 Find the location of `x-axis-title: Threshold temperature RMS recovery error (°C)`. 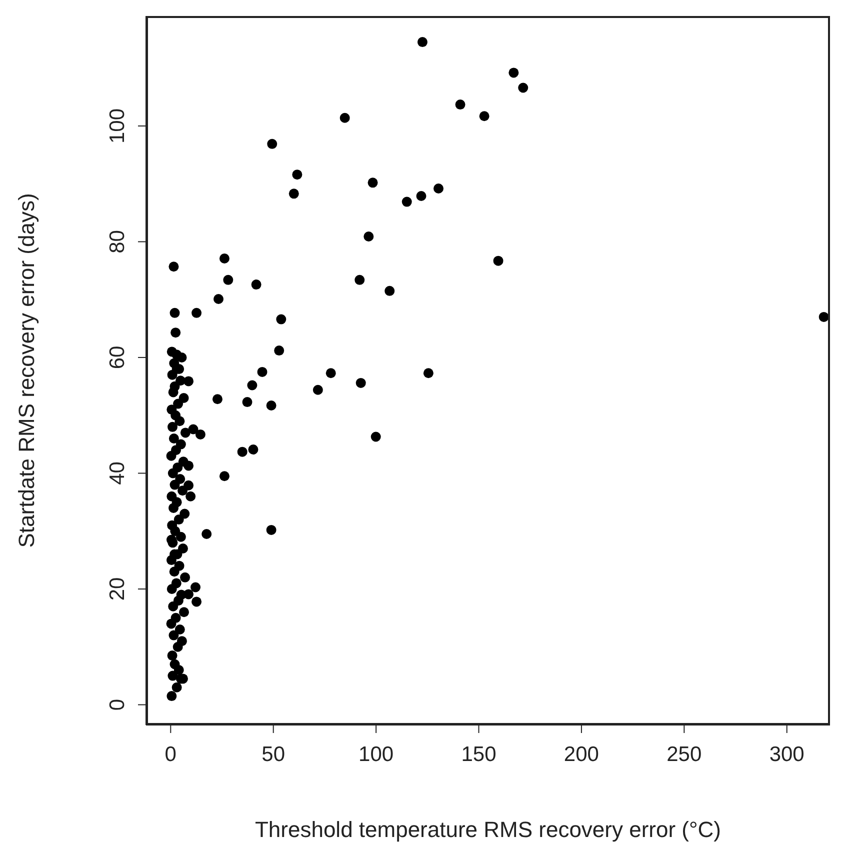

x-axis-title: Threshold temperature RMS recovery error (°C) is located at coordinates (488, 829).